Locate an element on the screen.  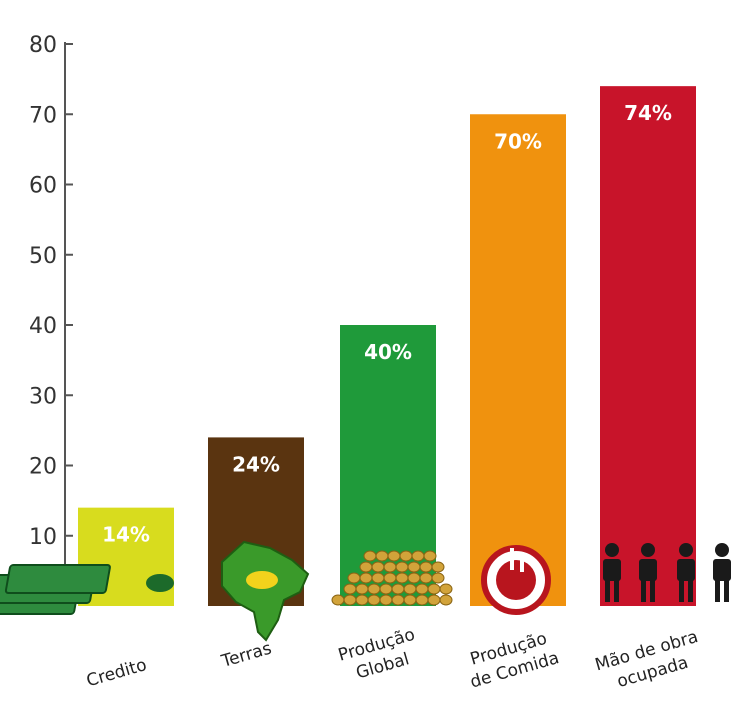
data-label: 14% is located at coordinates (126, 535).